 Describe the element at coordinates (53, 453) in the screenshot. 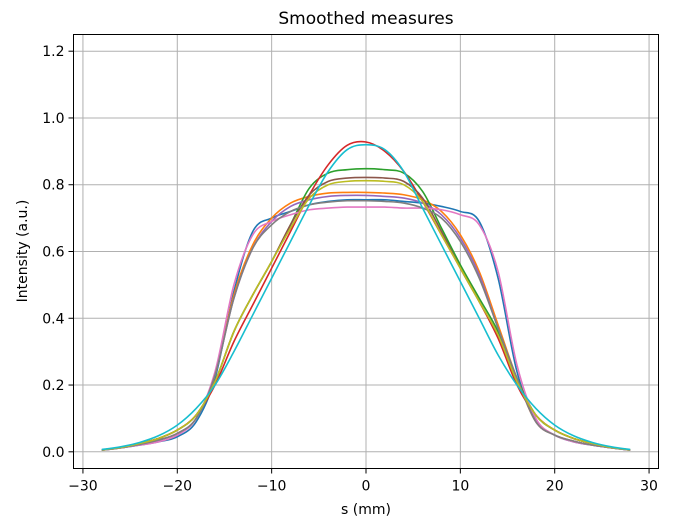

I see `y-tick-label: 0.0` at that location.